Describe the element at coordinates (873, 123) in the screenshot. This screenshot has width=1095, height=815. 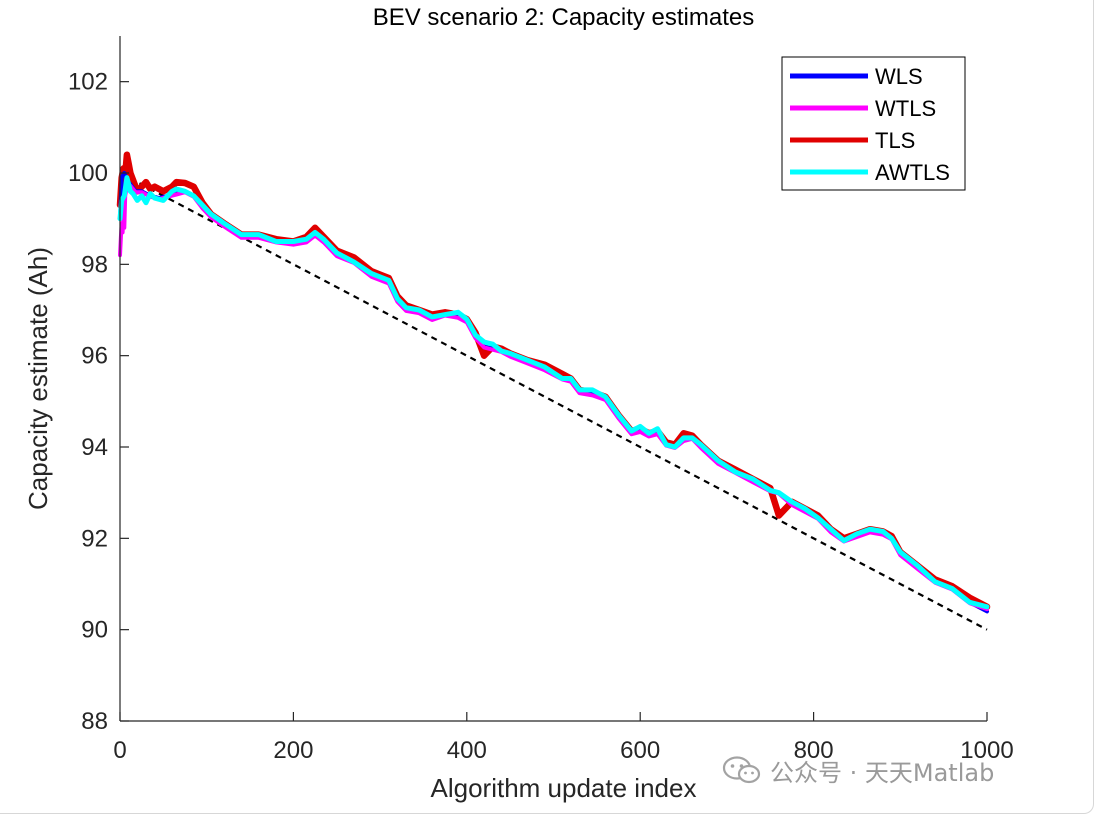
I see `legend-box` at that location.